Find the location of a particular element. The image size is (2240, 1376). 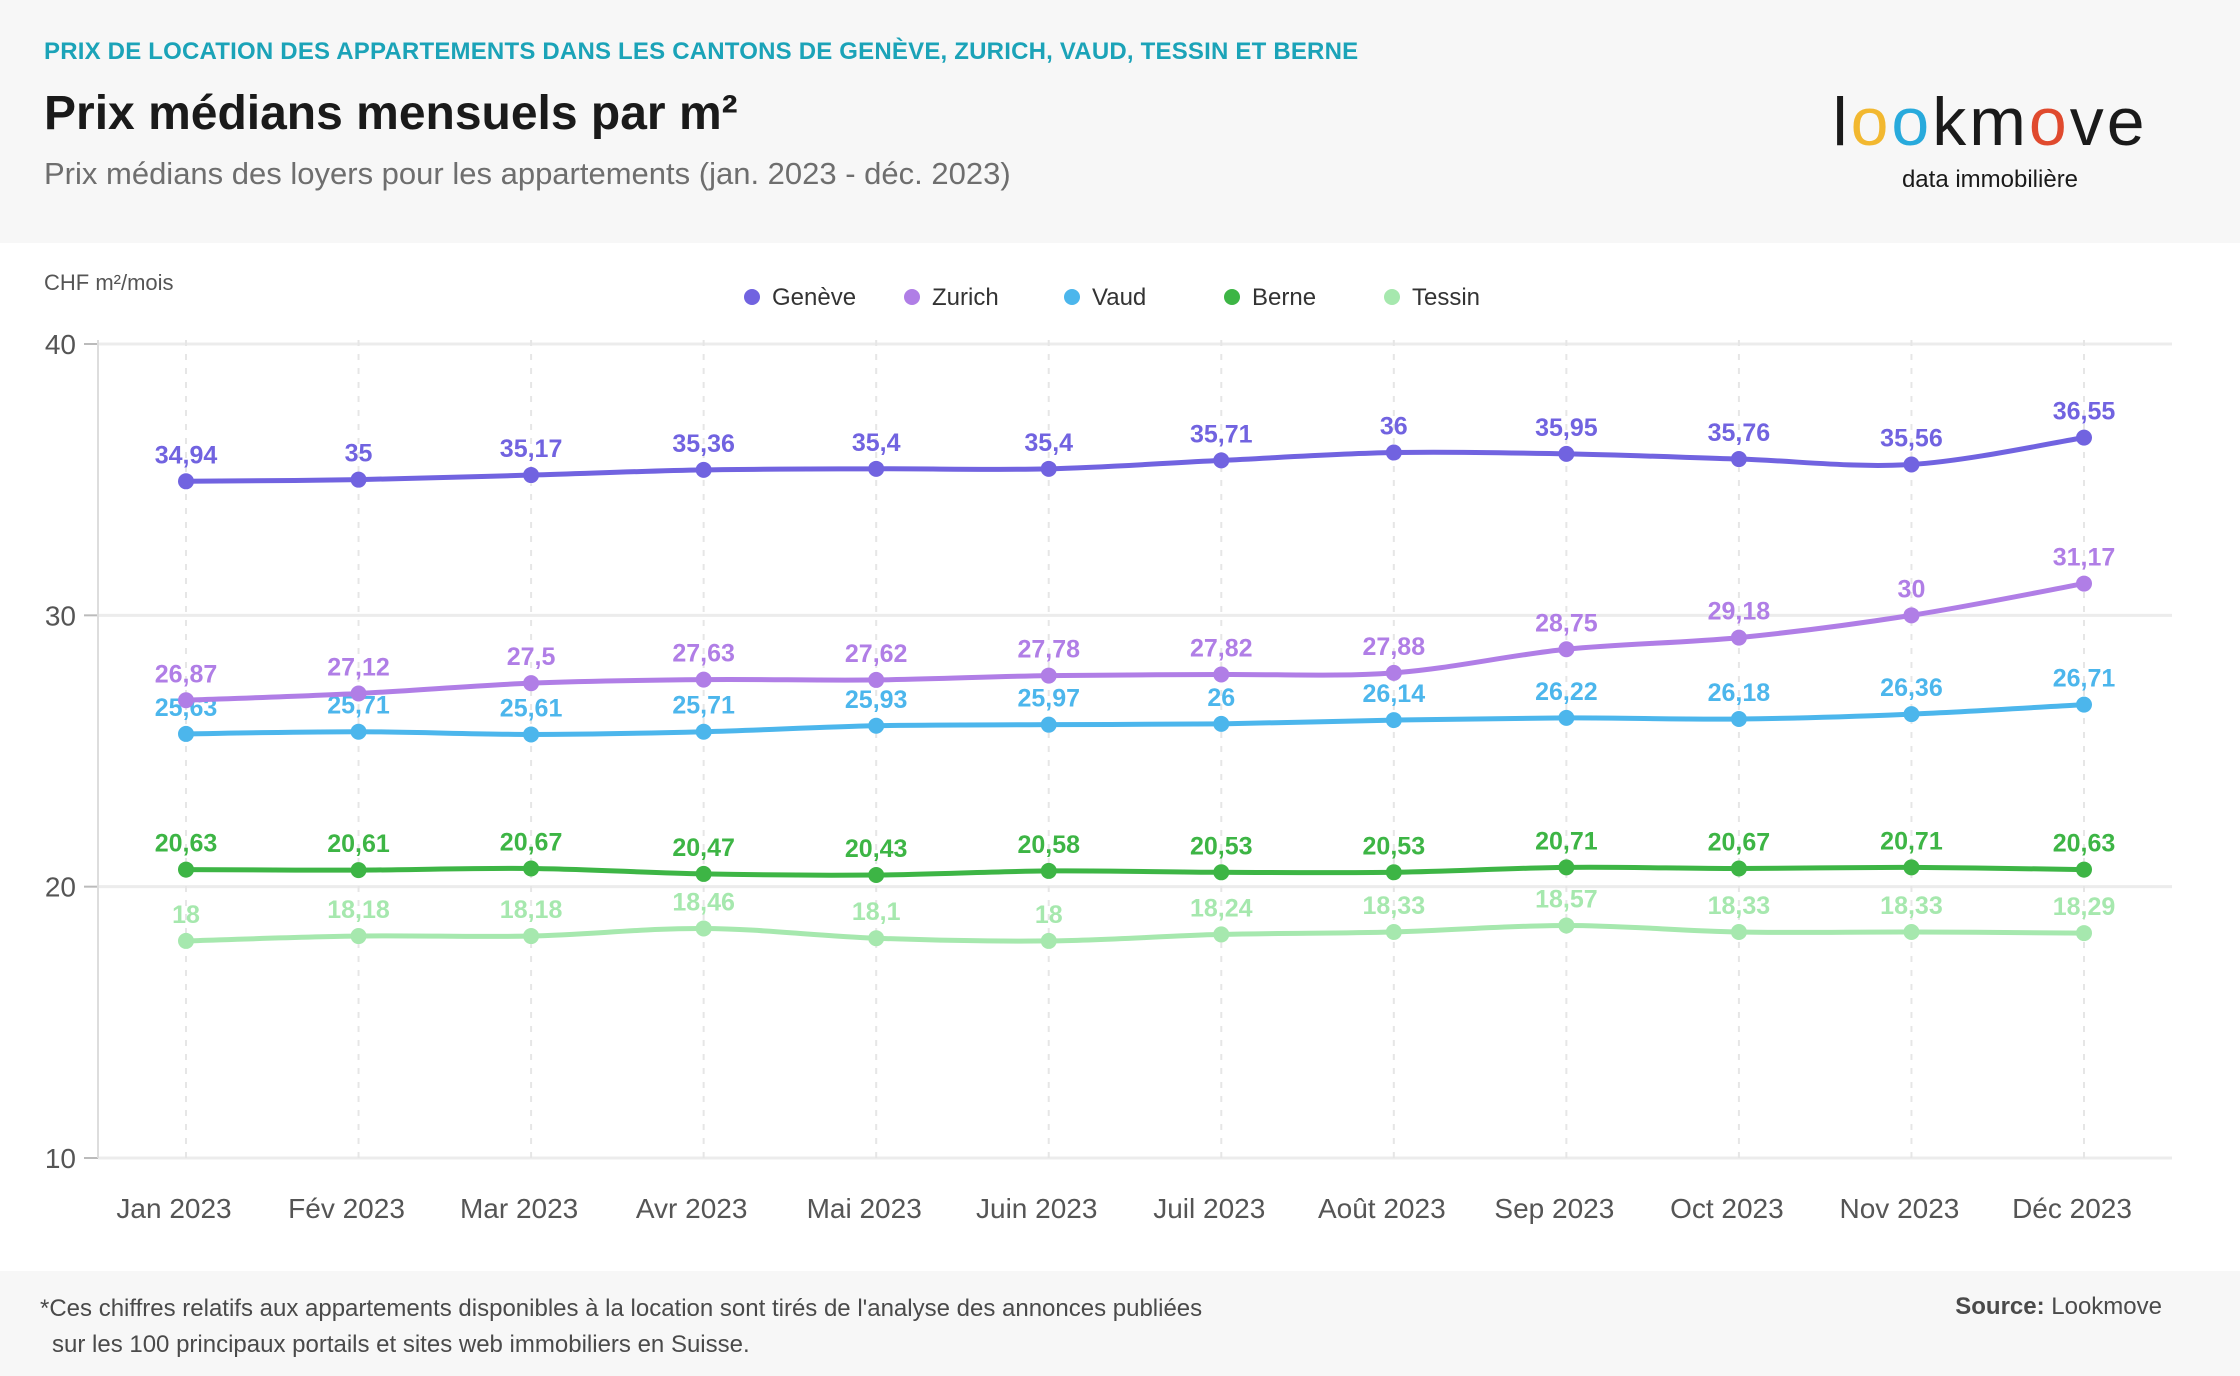

data-label: 20,58 is located at coordinates (1048, 845).